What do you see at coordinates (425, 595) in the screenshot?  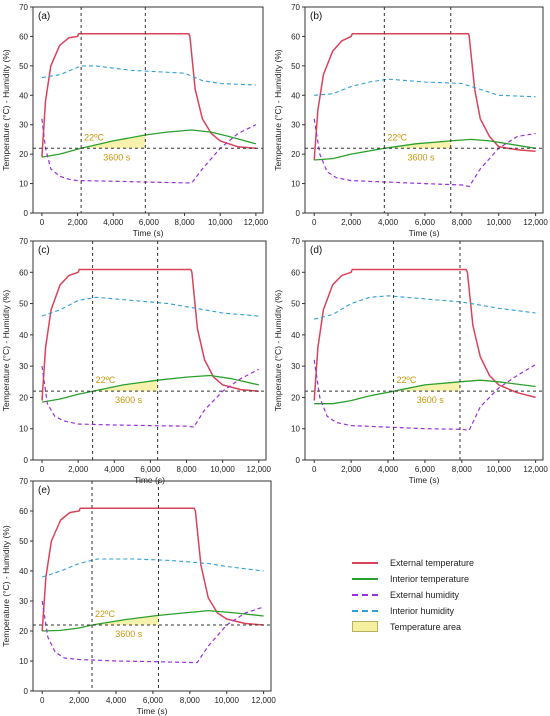 I see `legend-label: External humidity` at bounding box center [425, 595].